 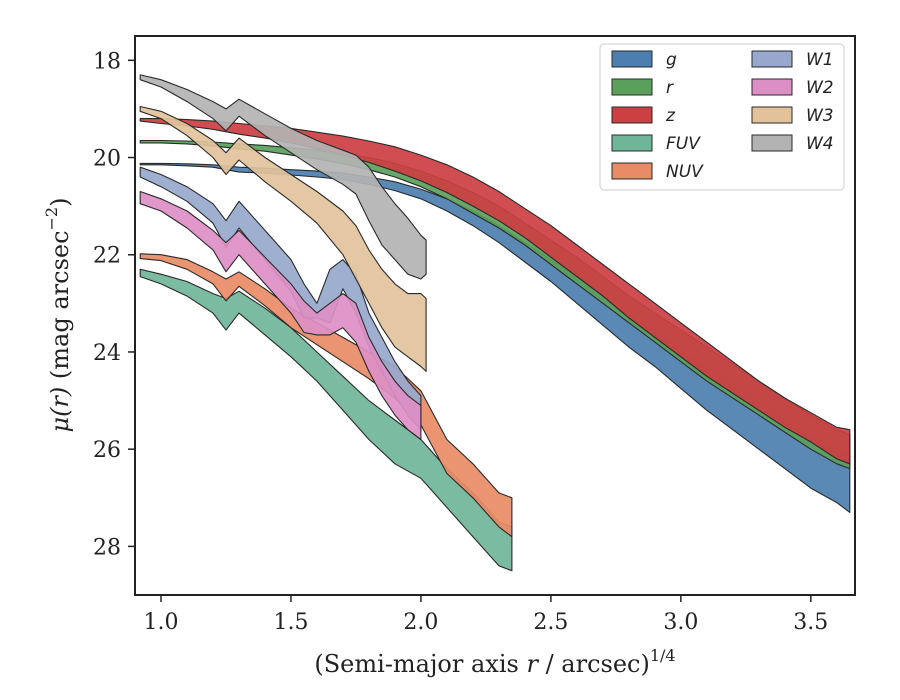 What do you see at coordinates (680, 622) in the screenshot?
I see `x-tick-label: 3.0` at bounding box center [680, 622].